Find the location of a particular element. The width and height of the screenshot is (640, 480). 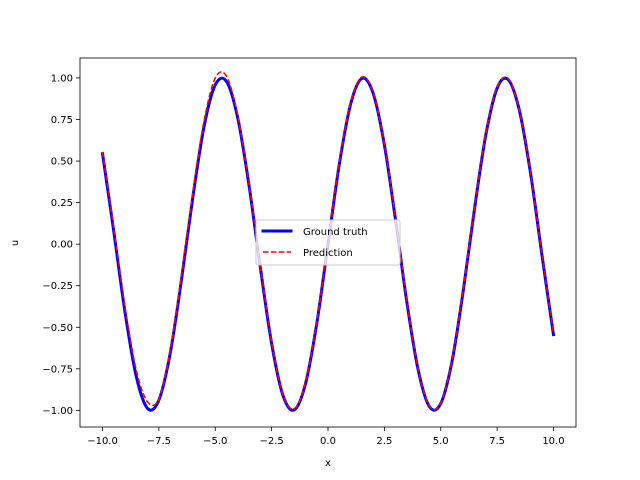

y-tick-label: −0.75 is located at coordinates (57, 369).